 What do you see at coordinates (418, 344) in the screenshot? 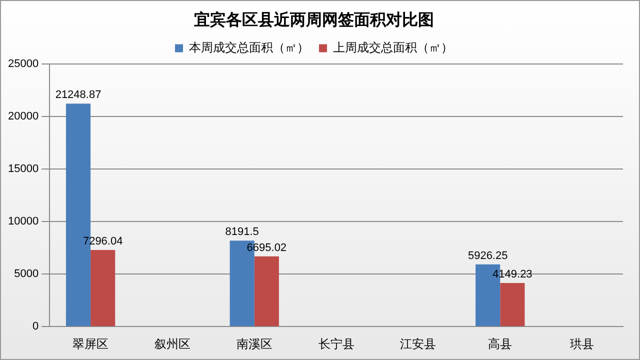
I see `x-tick-label: 江安县` at bounding box center [418, 344].